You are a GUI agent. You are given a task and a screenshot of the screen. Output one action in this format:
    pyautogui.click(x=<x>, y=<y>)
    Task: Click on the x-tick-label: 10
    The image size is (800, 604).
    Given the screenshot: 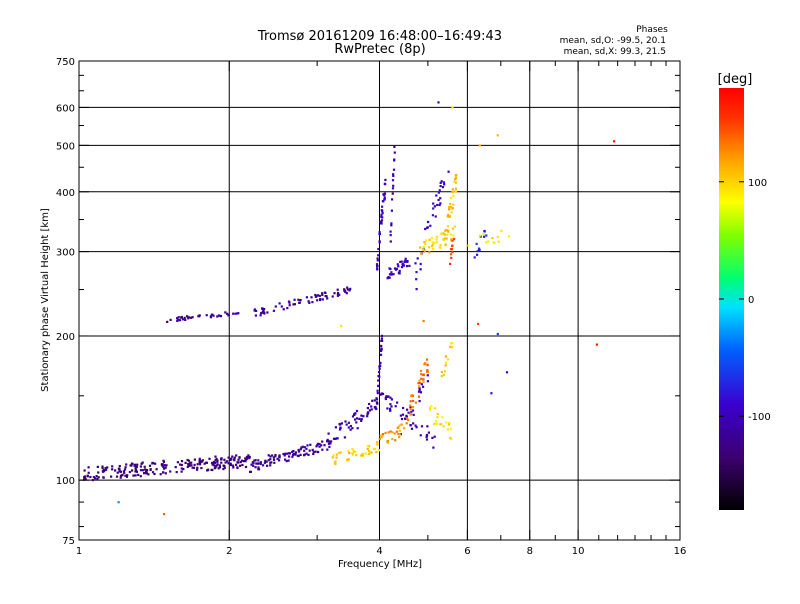 What is the action you would take?
    pyautogui.click(x=578, y=551)
    